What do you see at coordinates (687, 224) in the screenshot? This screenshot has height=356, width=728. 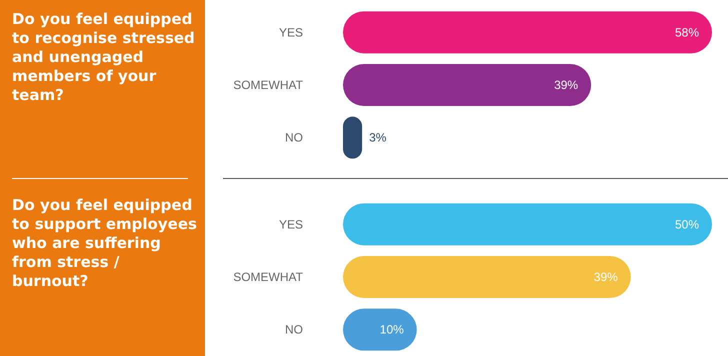 I see `data-label: 50%` at bounding box center [687, 224].